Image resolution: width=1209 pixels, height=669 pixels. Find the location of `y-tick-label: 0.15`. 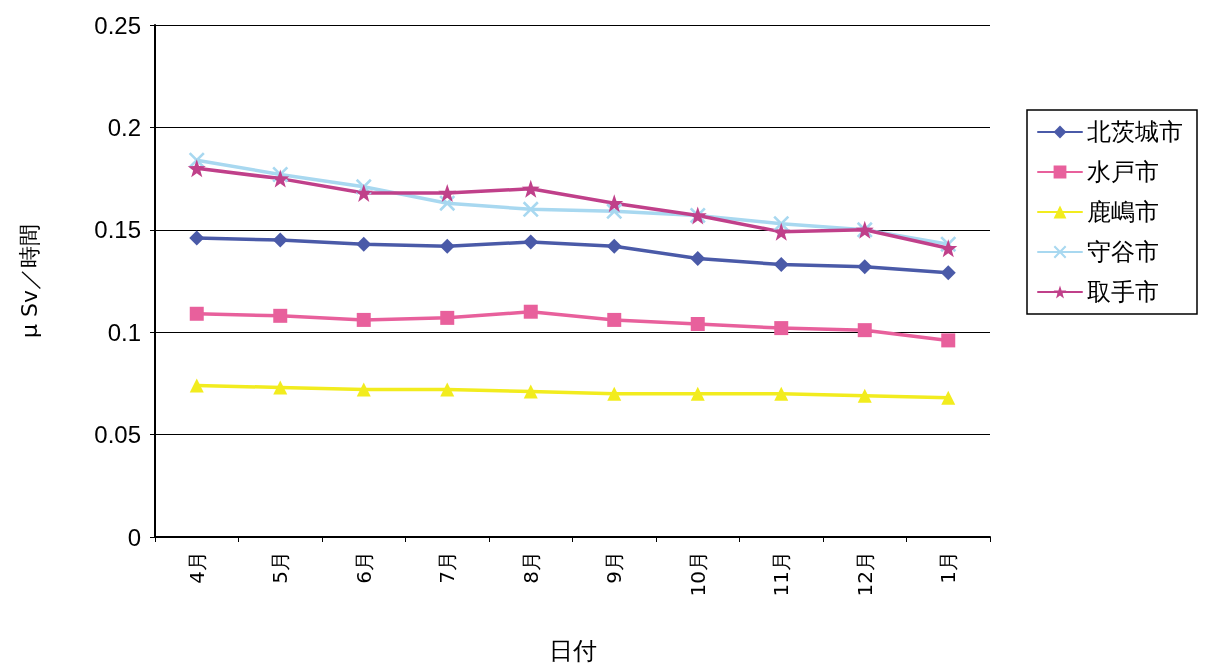

y-tick-label: 0.15 is located at coordinates (117, 230).